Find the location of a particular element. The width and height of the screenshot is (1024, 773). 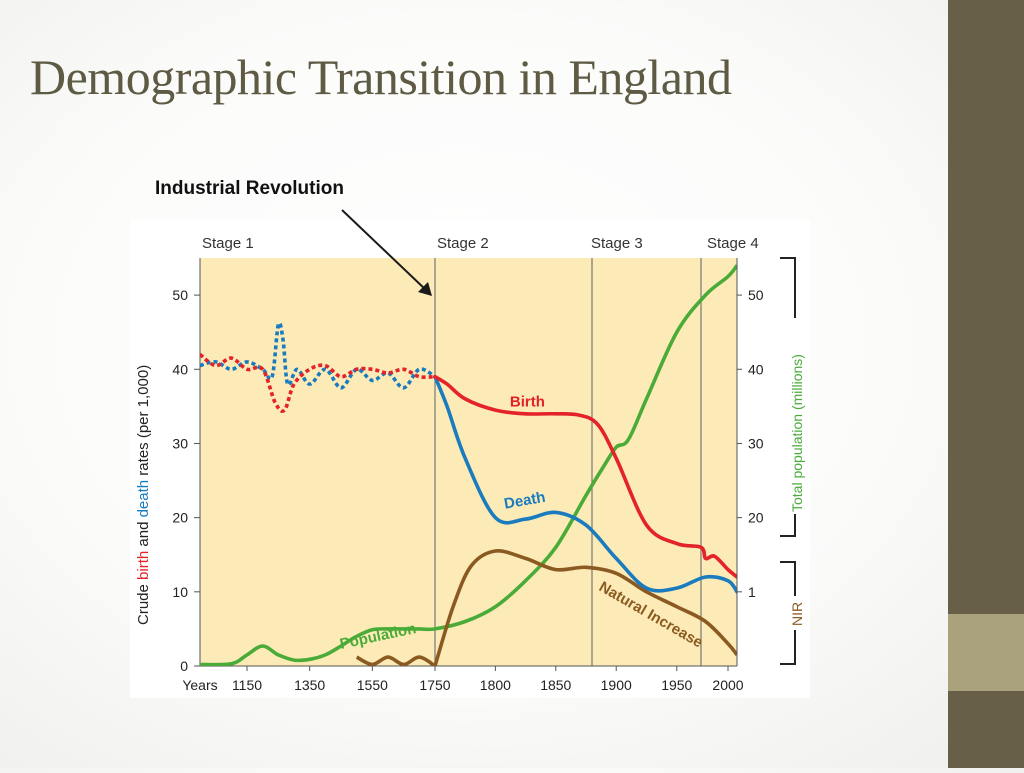

natural-increase-line-wavy is located at coordinates (395, 660).